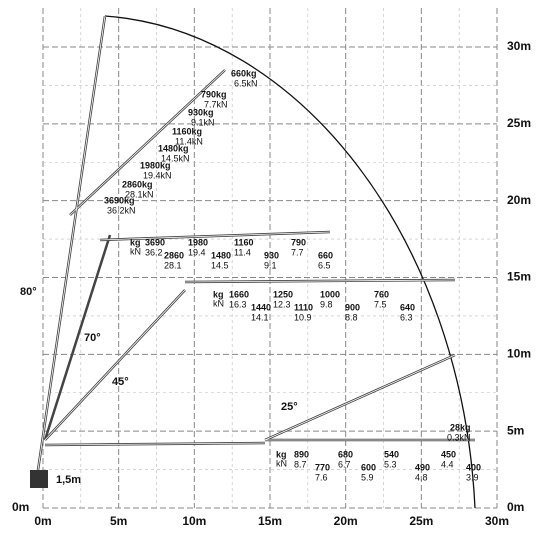 The height and width of the screenshot is (543, 550). Describe the element at coordinates (406, 317) in the screenshot. I see `load-kn: 6.3` at that location.